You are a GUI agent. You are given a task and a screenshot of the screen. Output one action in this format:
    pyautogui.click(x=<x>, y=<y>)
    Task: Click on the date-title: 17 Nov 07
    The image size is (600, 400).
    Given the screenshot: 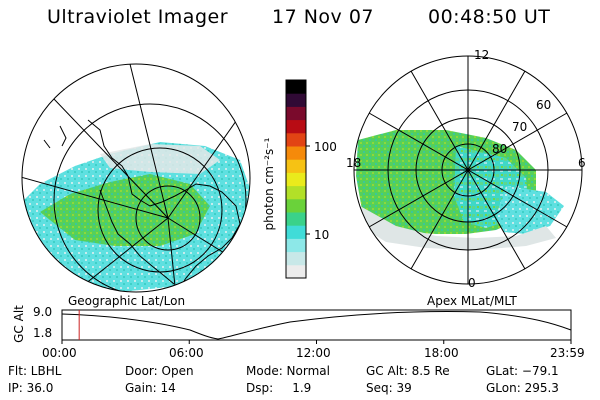 What is the action you would take?
    pyautogui.click(x=323, y=17)
    